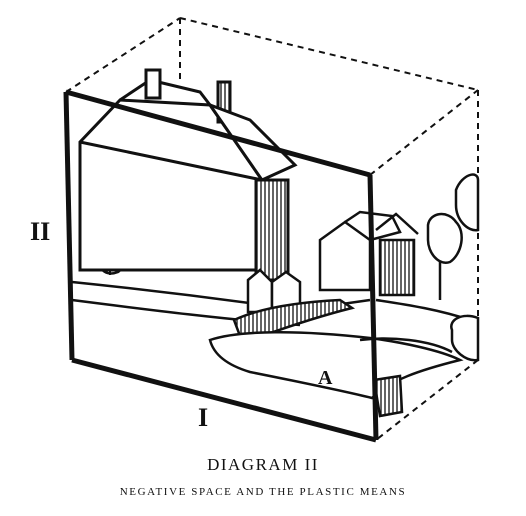  Describe the element at coordinates (332, 262) in the screenshot. I see `small-houses` at that location.